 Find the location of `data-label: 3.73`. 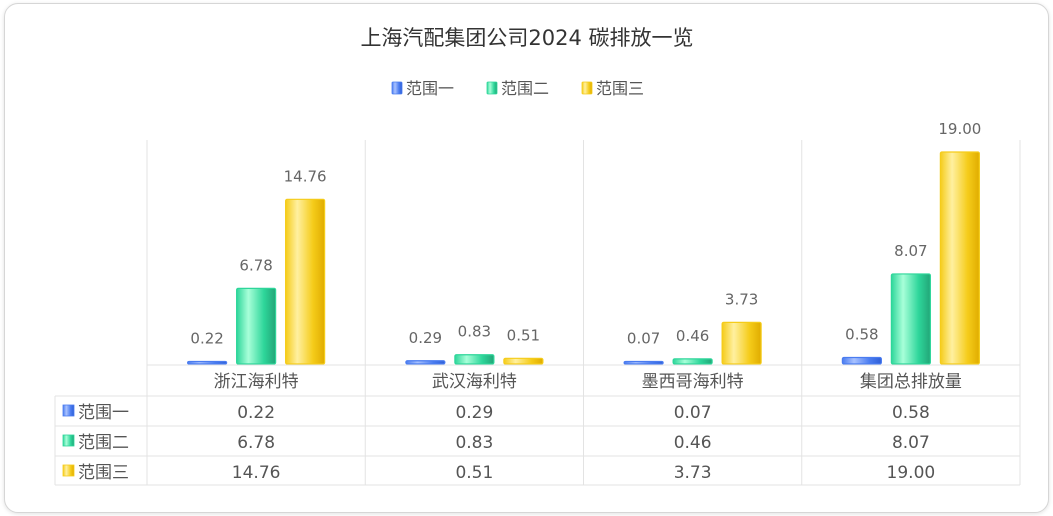

data-label: 3.73 is located at coordinates (741, 299).